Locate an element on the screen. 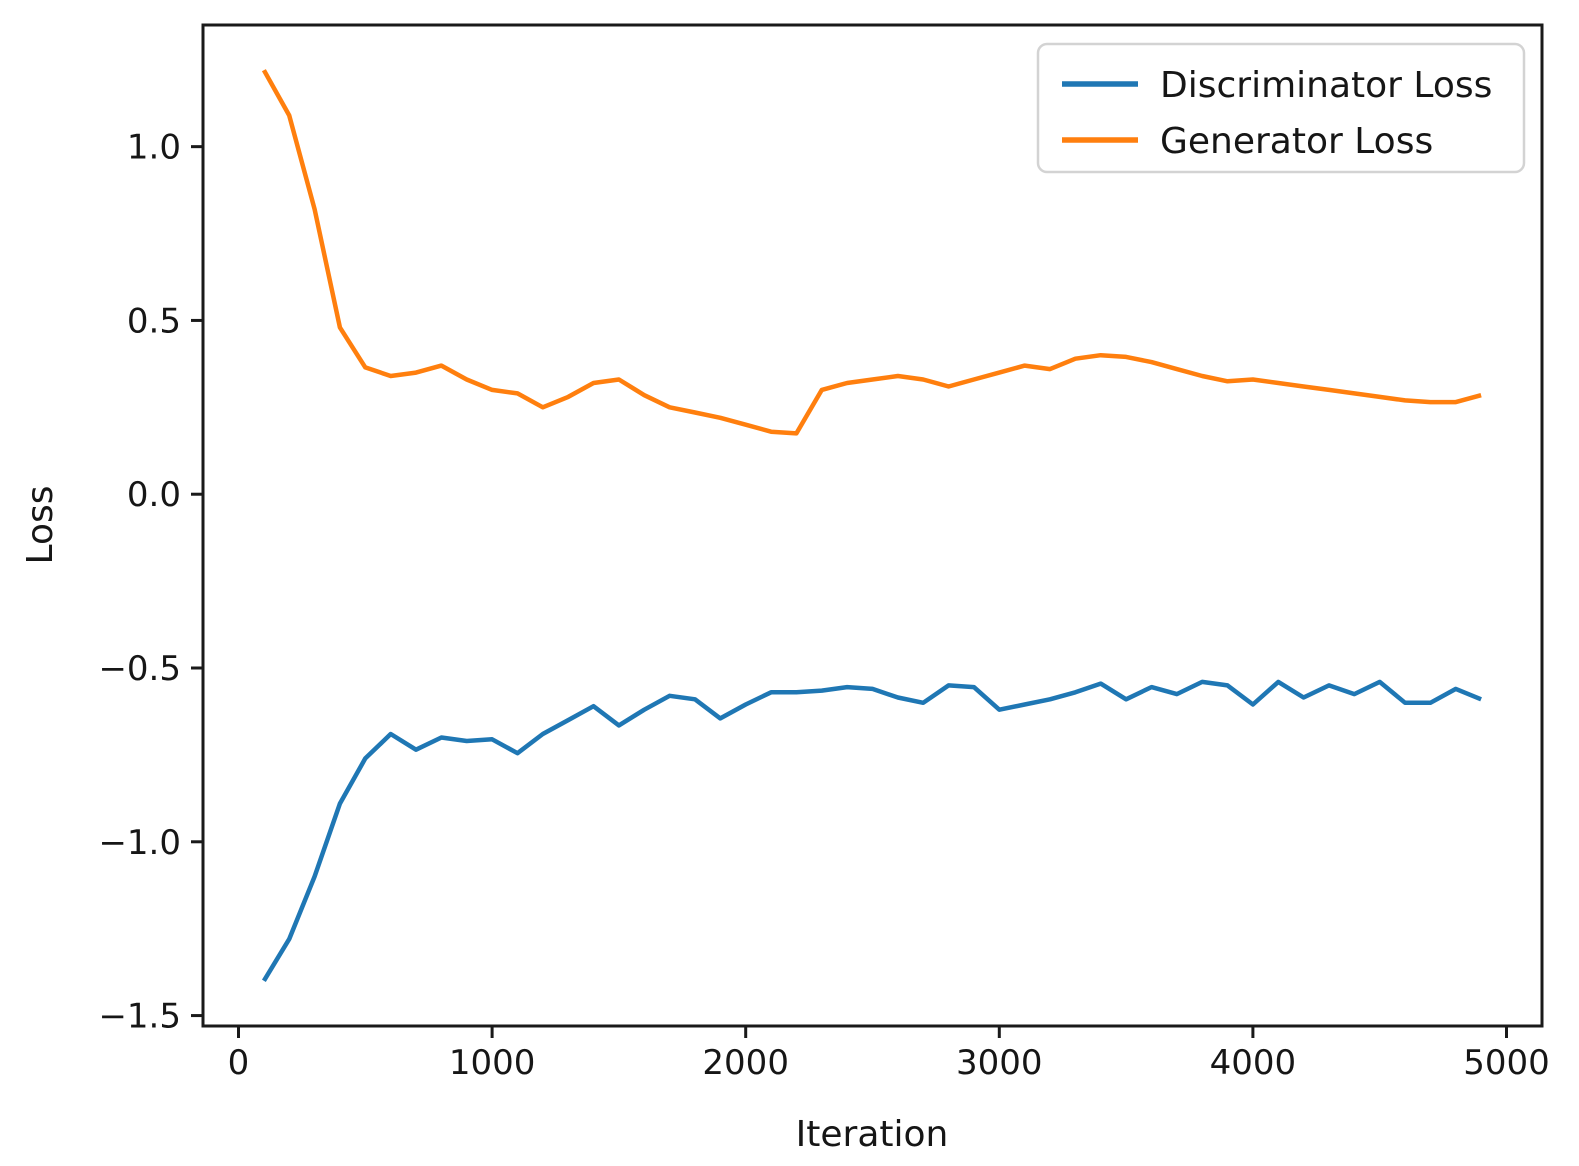  x-tick-label: 0 is located at coordinates (239, 1063).